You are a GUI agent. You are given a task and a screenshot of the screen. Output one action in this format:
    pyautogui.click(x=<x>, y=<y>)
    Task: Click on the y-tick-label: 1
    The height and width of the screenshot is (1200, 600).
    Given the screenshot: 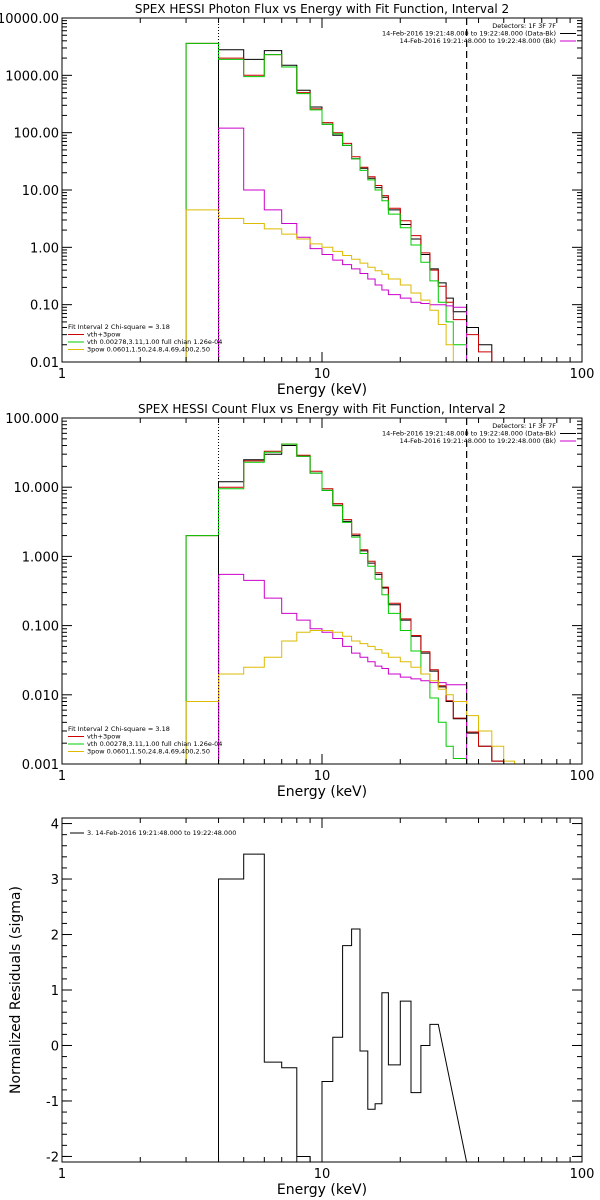 What is the action you would take?
    pyautogui.click(x=55, y=991)
    